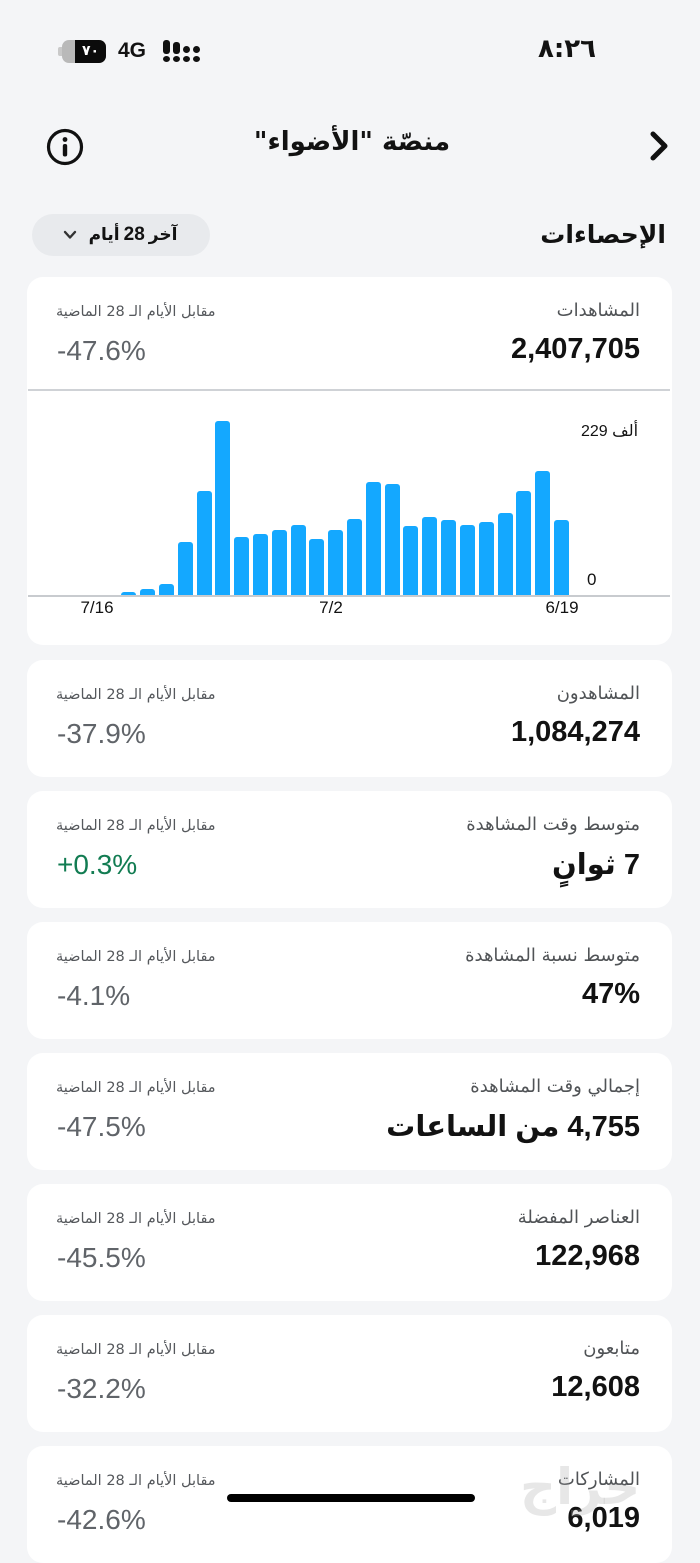  What do you see at coordinates (555, 1086) in the screenshot?
I see `metric-label: إجمالي وقت المشاهدة` at bounding box center [555, 1086].